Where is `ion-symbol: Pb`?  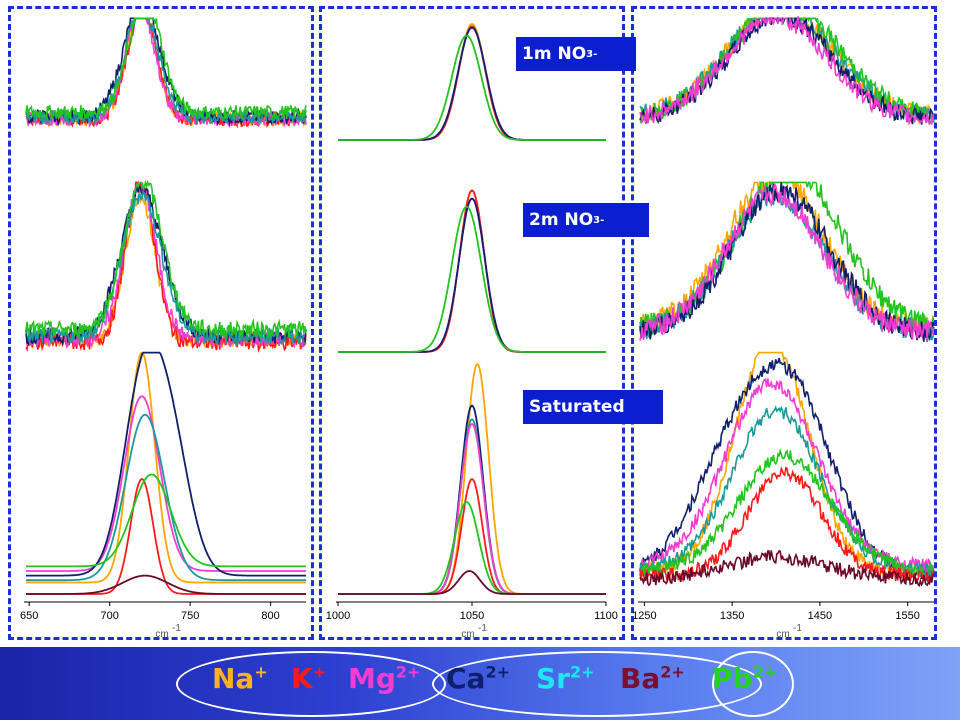 ion-symbol: Pb is located at coordinates (732, 678).